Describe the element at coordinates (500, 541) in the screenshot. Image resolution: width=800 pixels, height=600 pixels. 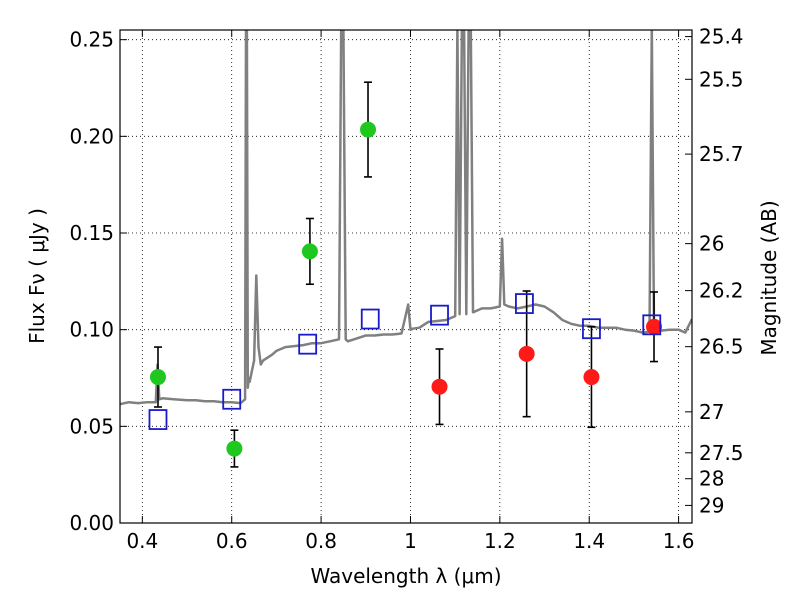
I see `x-tick-label: 1.2` at that location.